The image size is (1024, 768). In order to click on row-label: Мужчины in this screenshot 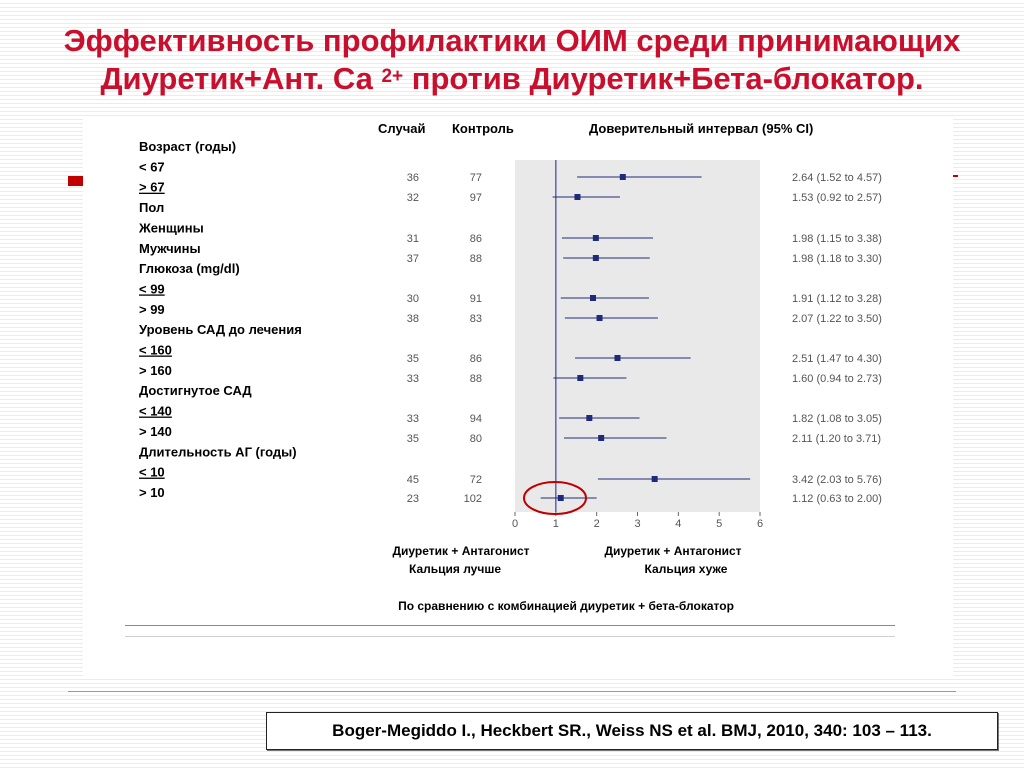, I will do `click(170, 248)`.